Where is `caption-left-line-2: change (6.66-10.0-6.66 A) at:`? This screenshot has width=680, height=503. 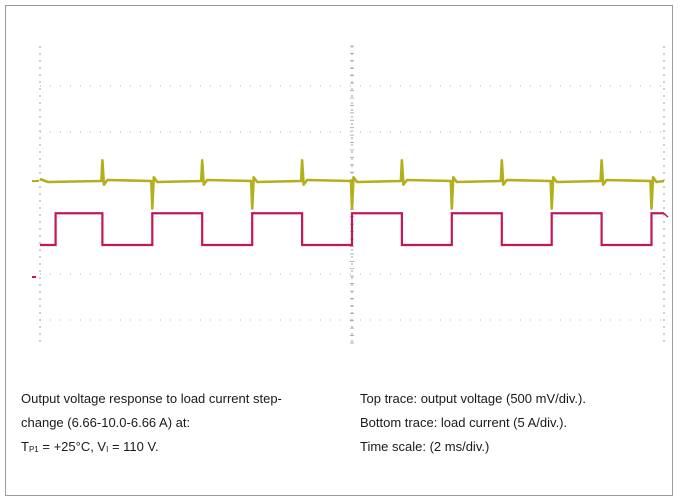 caption-left-line-2: change (6.66-10.0-6.66 A) at: is located at coordinates (106, 422).